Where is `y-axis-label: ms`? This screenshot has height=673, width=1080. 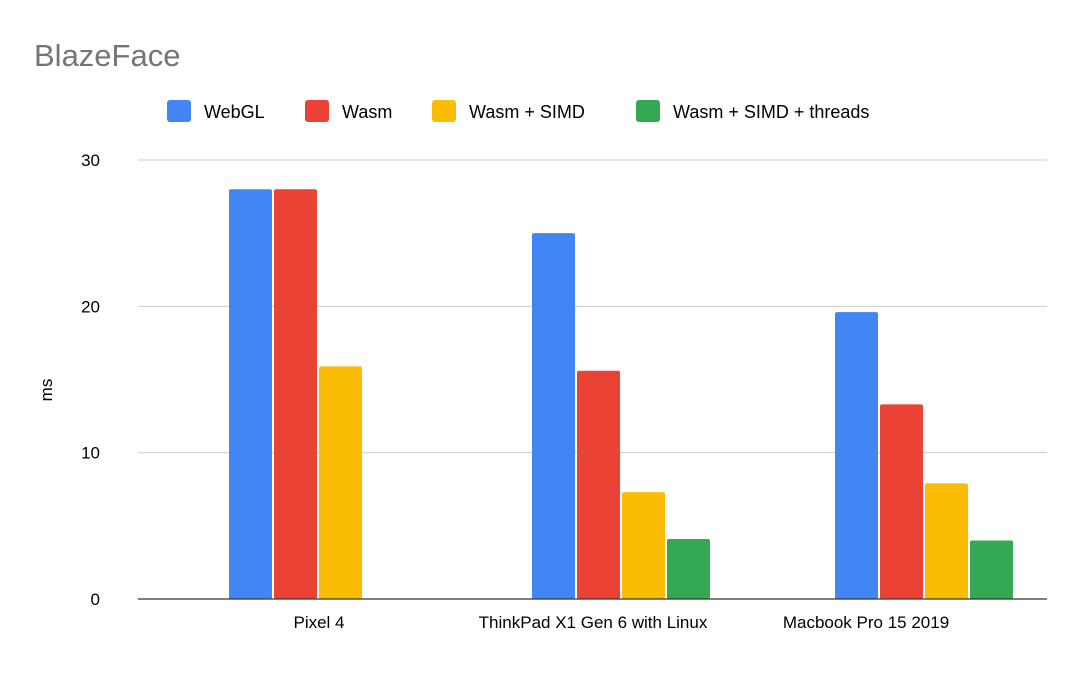
y-axis-label: ms is located at coordinates (46, 390).